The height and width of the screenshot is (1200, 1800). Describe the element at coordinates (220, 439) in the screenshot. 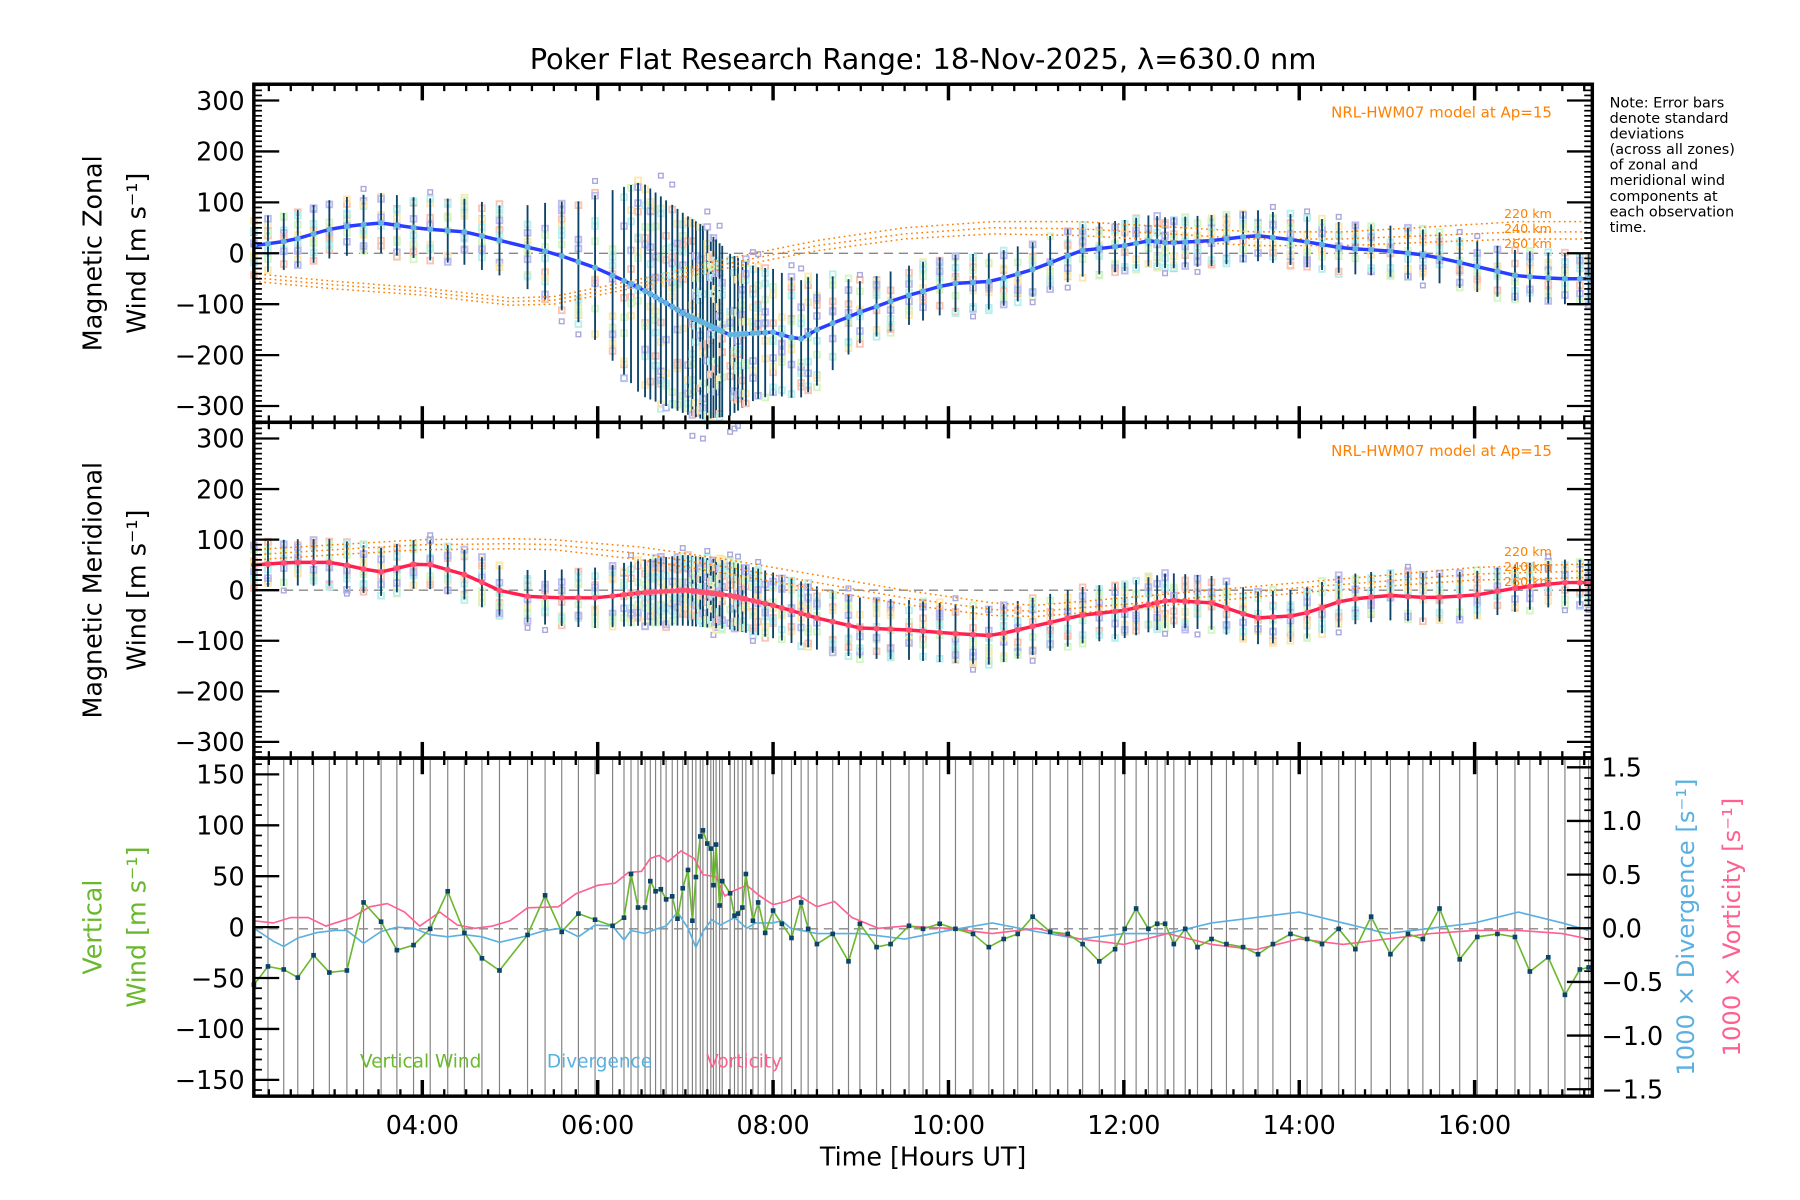

I see `y-tick-label: 300` at that location.